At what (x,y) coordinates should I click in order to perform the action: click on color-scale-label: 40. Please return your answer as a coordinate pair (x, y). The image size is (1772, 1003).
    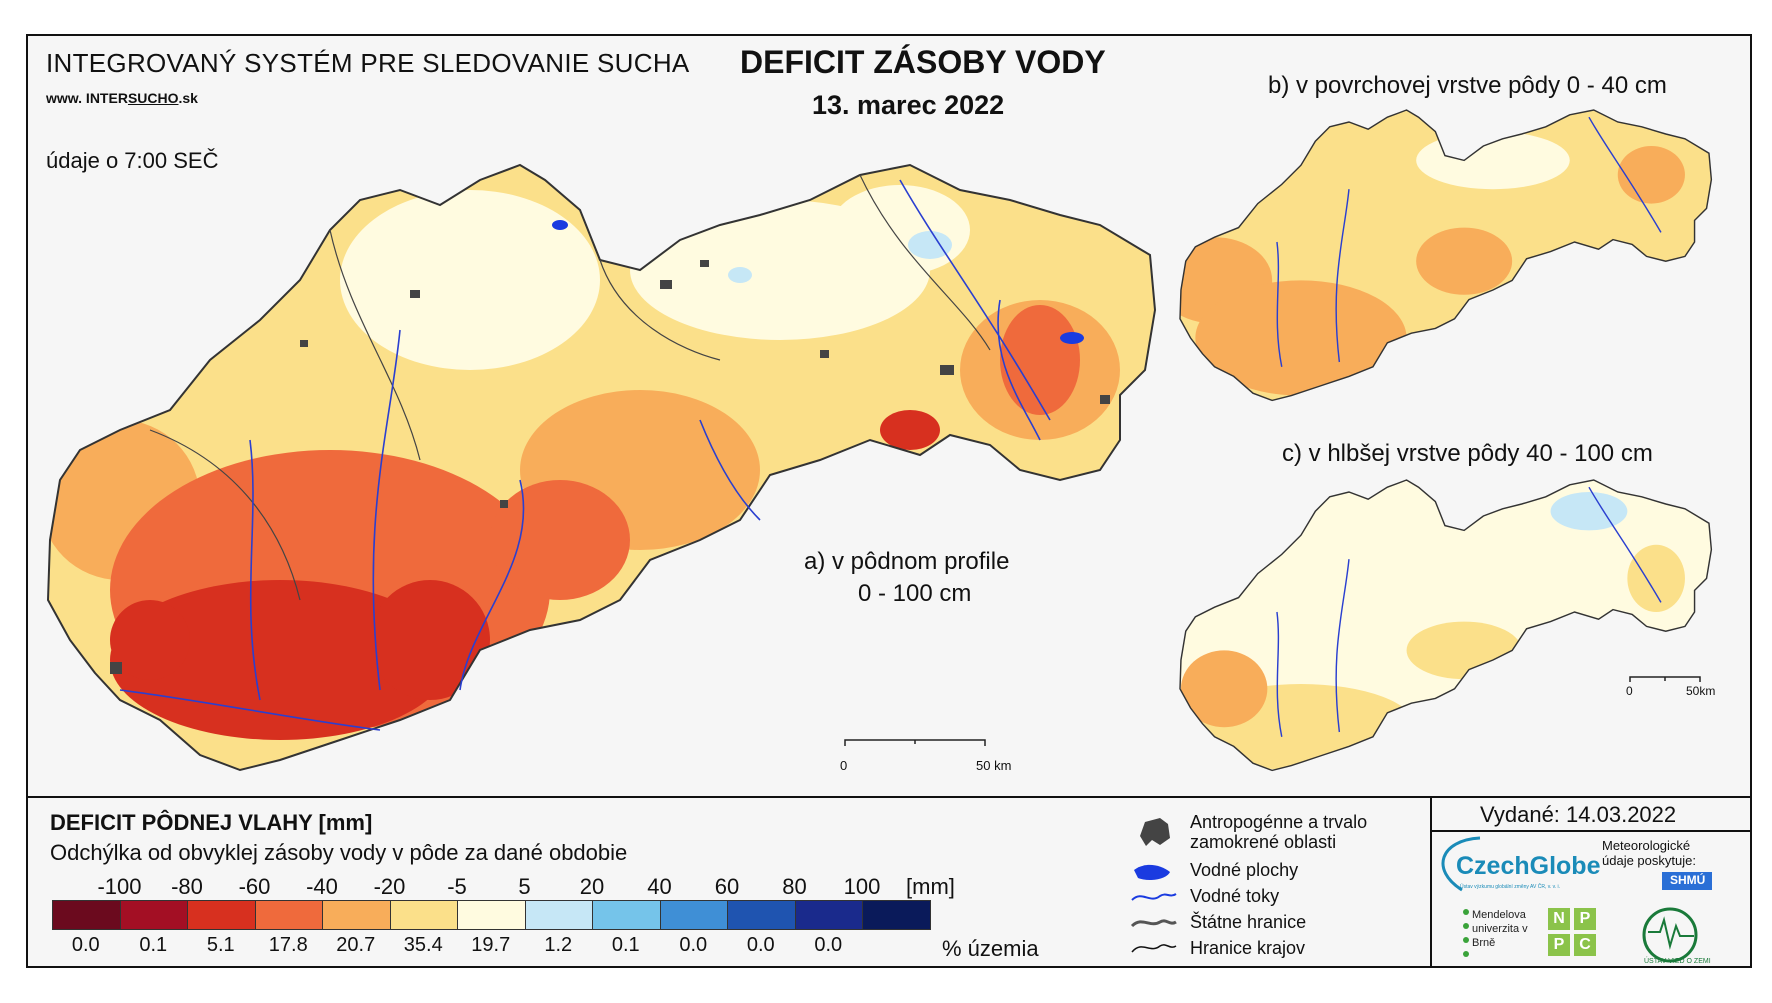
    Looking at the image, I should click on (659, 886).